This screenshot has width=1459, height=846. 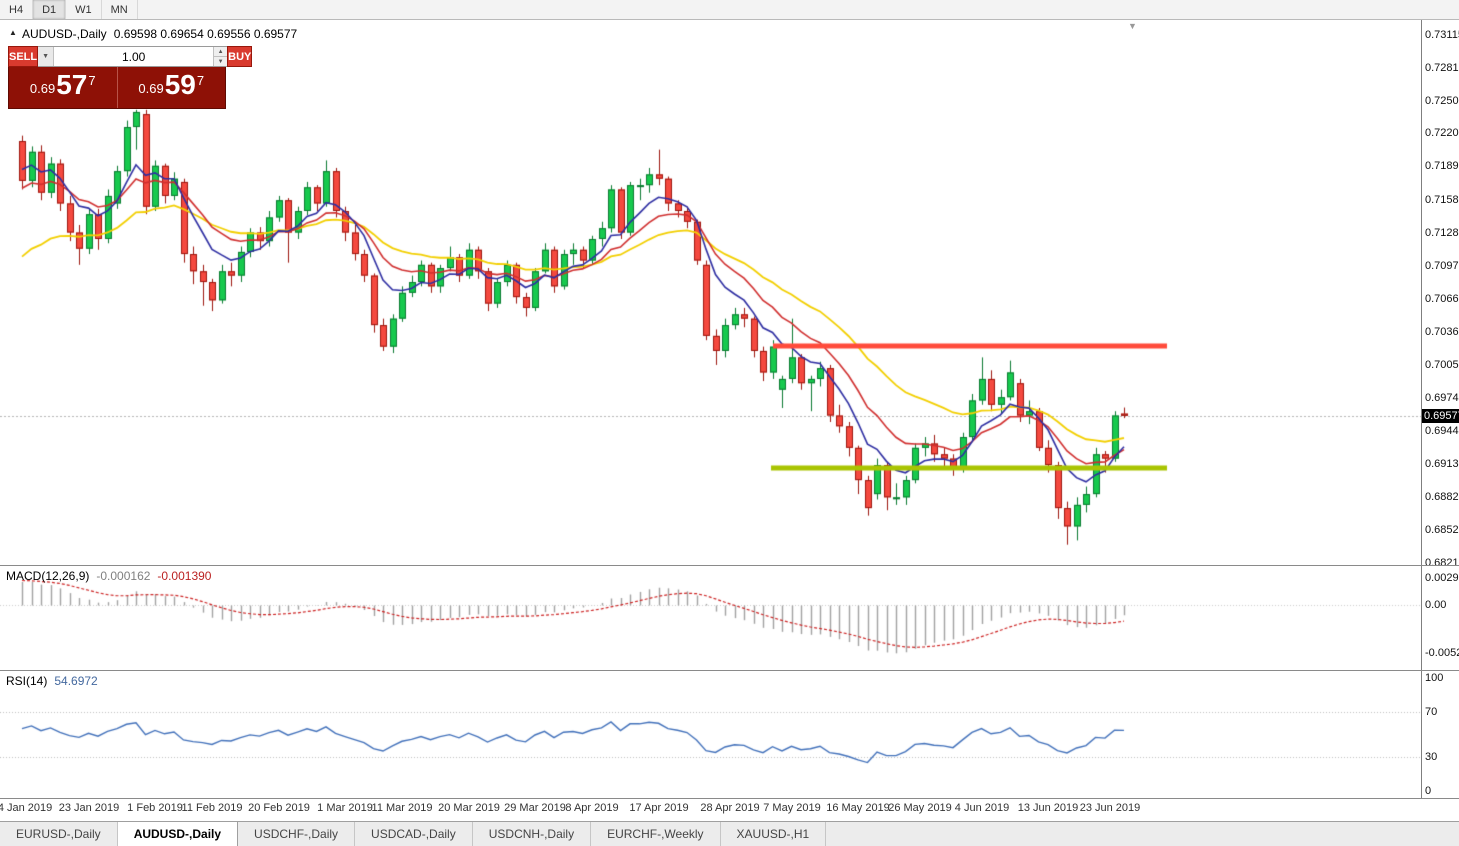 What do you see at coordinates (59, 834) in the screenshot?
I see `chart-tab-eurusd-daily: EURUSD-,Daily` at bounding box center [59, 834].